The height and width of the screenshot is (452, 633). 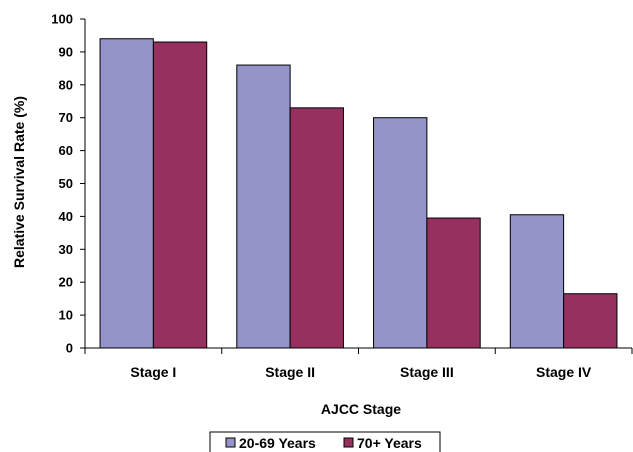 I want to click on y-tick-label: 30, so click(x=66, y=249).